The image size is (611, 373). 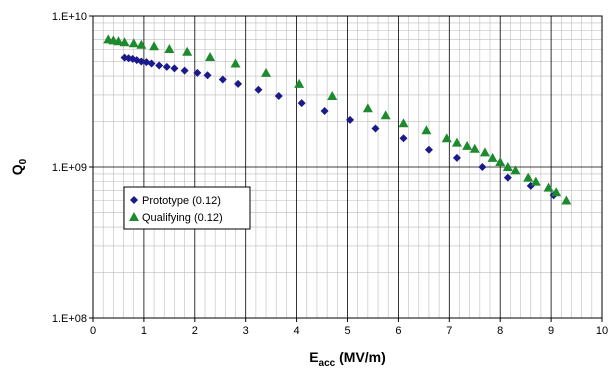 I want to click on legend: Prototype (0.12) Qualifying (0.12), so click(x=187, y=208).